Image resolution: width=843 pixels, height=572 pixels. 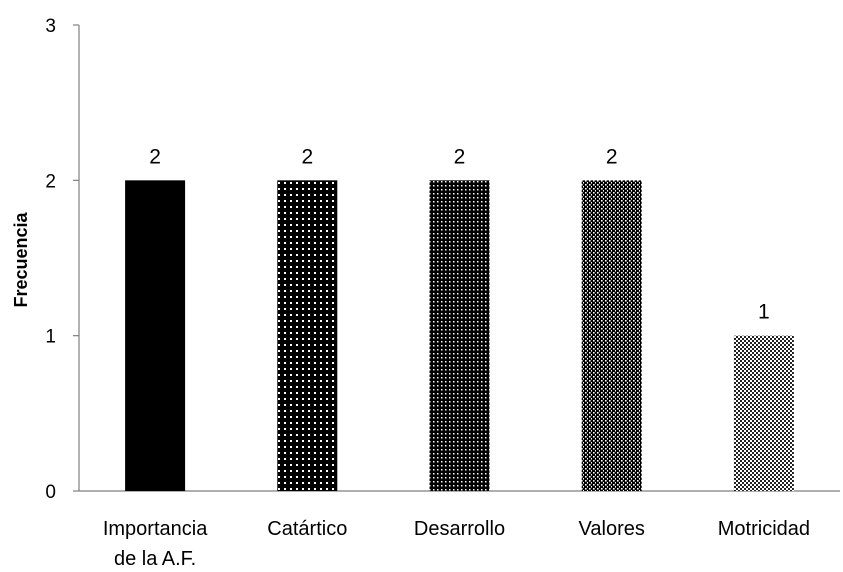 I want to click on x-tick-label: Valores, so click(x=612, y=529).